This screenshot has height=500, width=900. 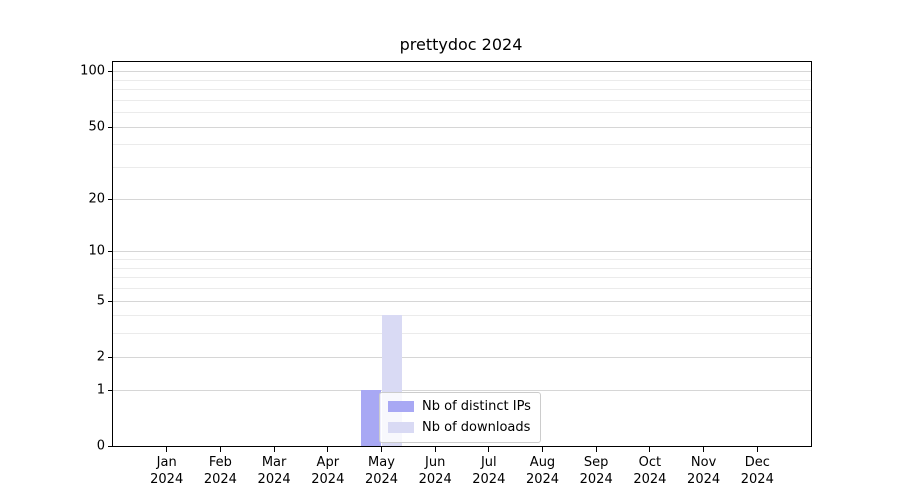 I want to click on x-tick-label: Oct 2024, so click(x=650, y=471).